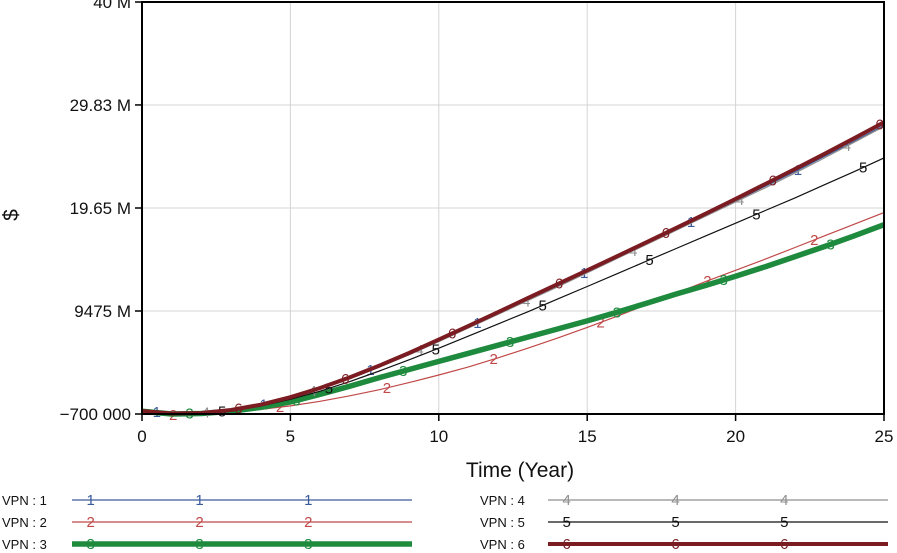 The width and height of the screenshot is (897, 553). What do you see at coordinates (520, 470) in the screenshot?
I see `x-axis-title: Time (Year)` at bounding box center [520, 470].